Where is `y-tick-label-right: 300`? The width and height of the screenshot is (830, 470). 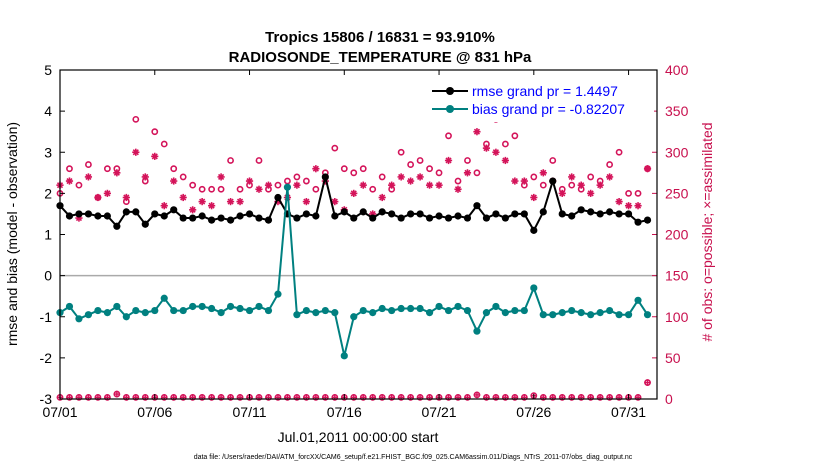 y-tick-label-right: 300 is located at coordinates (677, 152).